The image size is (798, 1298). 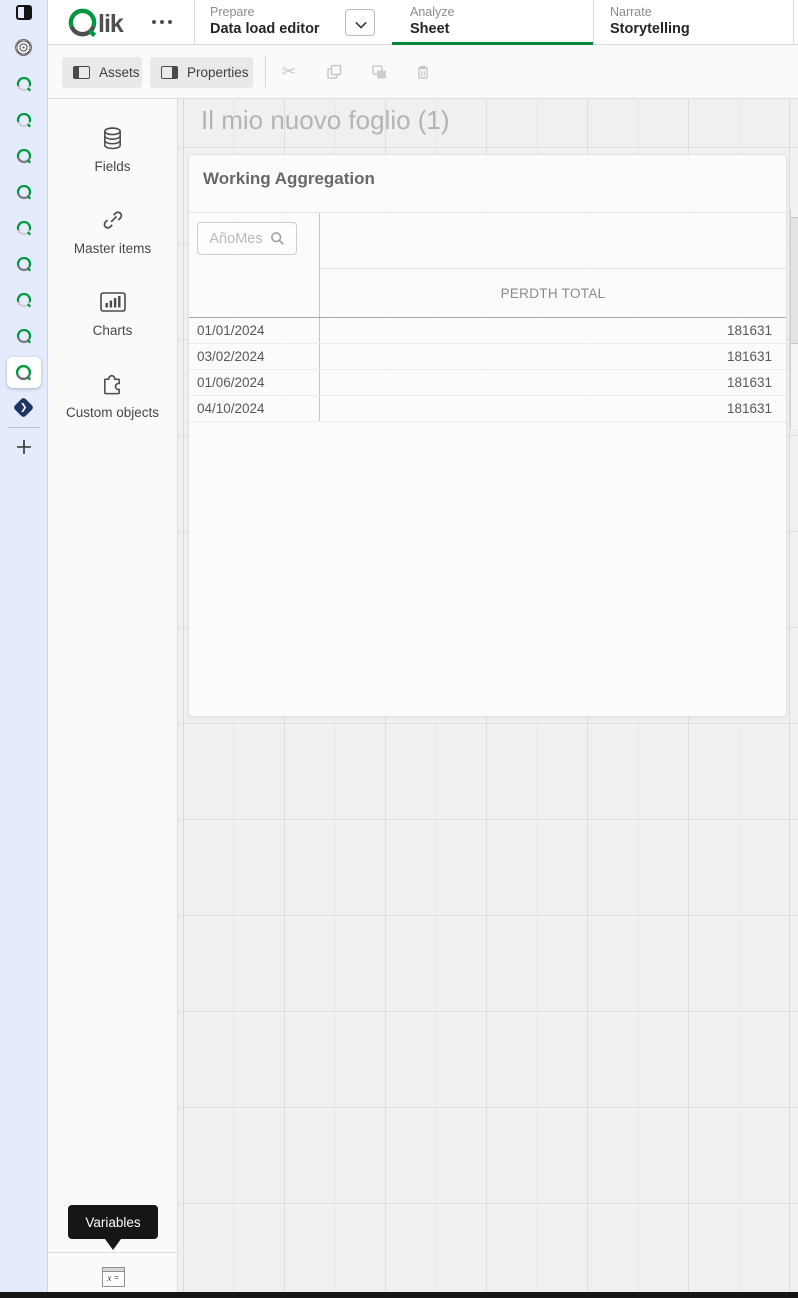 What do you see at coordinates (553, 241) in the screenshot?
I see `pivot-header-empty-row` at bounding box center [553, 241].